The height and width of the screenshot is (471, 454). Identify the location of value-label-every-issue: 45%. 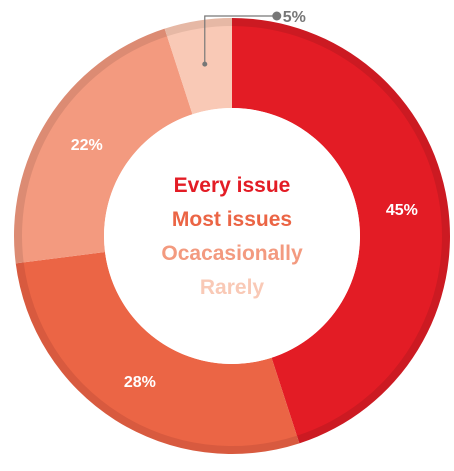
(402, 210).